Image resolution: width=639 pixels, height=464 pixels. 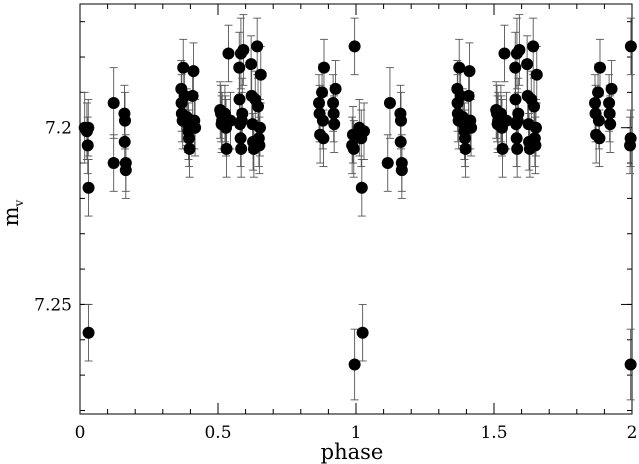 What do you see at coordinates (493, 433) in the screenshot?
I see `x-tick-label: 1.5` at bounding box center [493, 433].